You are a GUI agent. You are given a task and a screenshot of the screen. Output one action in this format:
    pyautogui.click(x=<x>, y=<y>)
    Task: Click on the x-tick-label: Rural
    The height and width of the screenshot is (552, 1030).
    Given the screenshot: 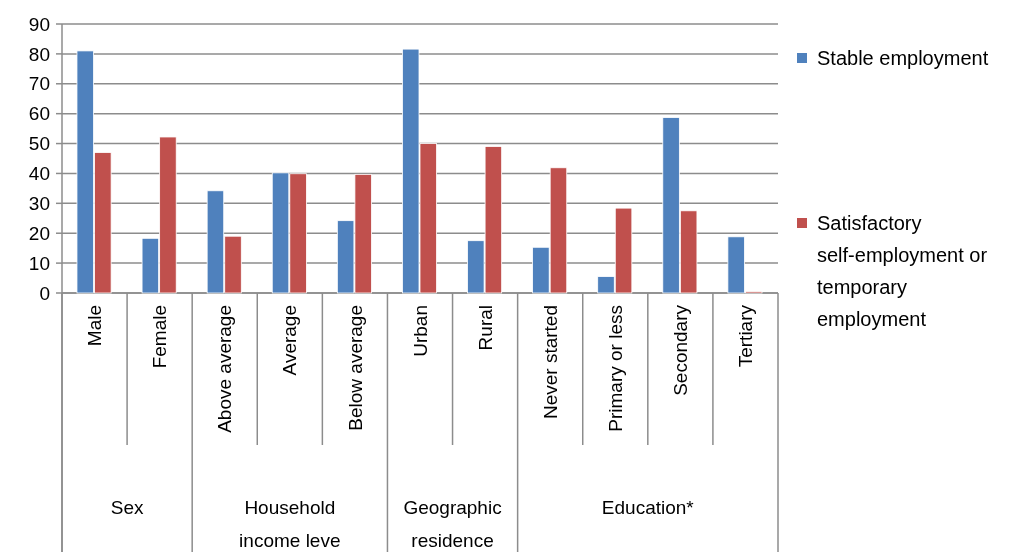 What is the action you would take?
    pyautogui.click(x=485, y=328)
    